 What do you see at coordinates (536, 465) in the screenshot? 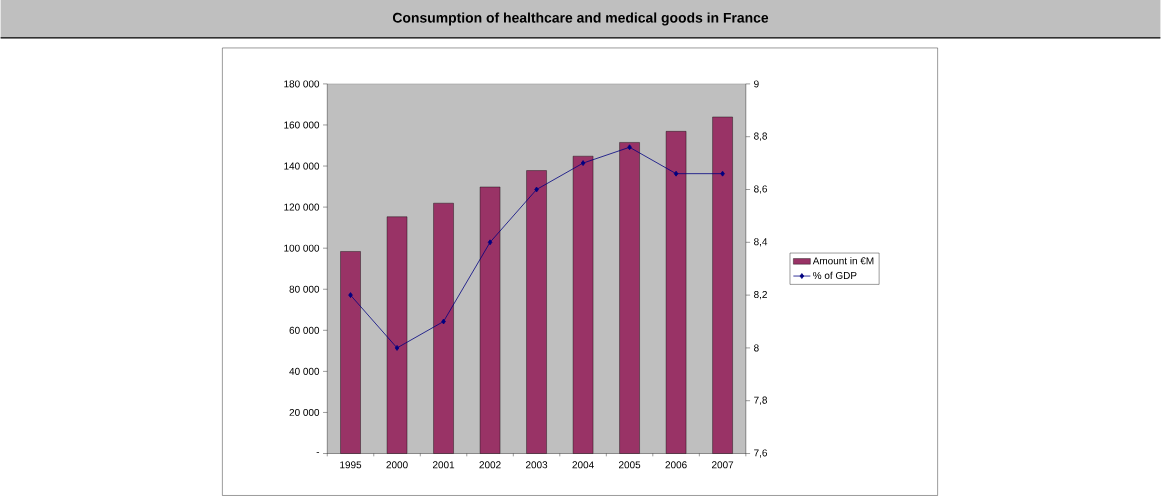
I see `x-tick-label: 2003` at bounding box center [536, 465].